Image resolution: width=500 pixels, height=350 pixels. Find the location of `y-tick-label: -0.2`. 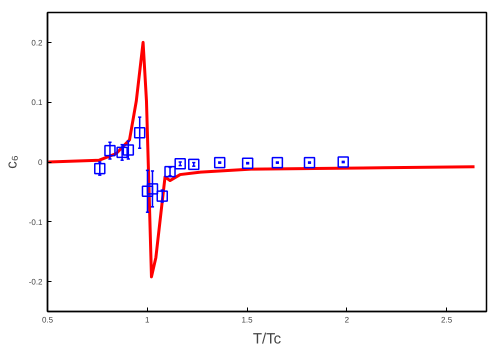

y-tick-label: -0.2 is located at coordinates (36, 282).